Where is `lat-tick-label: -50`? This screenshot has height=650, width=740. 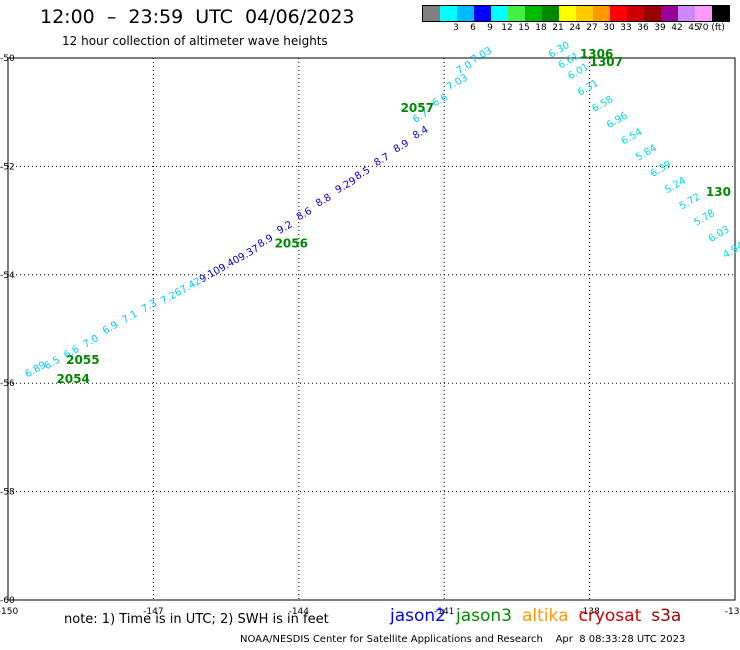 lat-tick-label: -50 is located at coordinates (7, 59).